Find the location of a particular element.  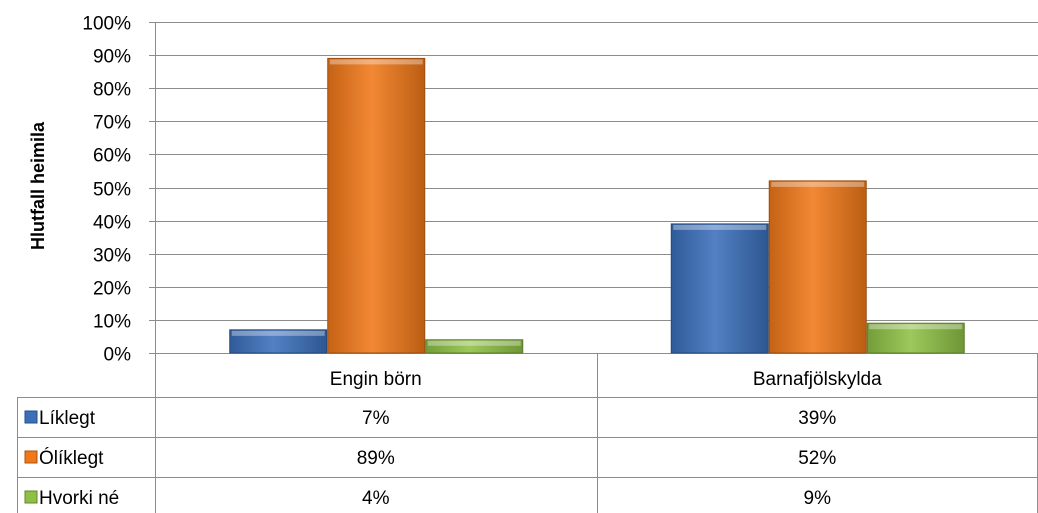

y-tick-label: 40% is located at coordinates (112, 223).